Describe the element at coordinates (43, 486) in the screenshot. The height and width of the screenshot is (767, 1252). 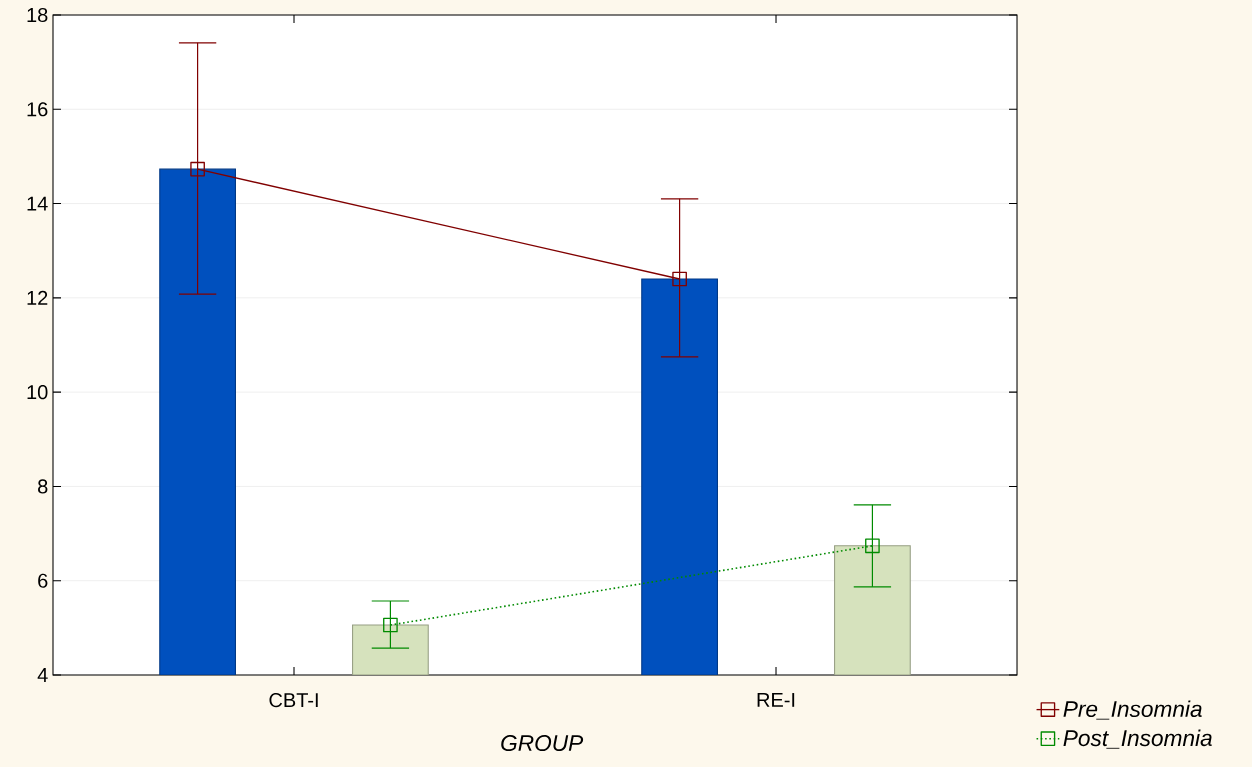
I see `y-tick-label: 8` at that location.